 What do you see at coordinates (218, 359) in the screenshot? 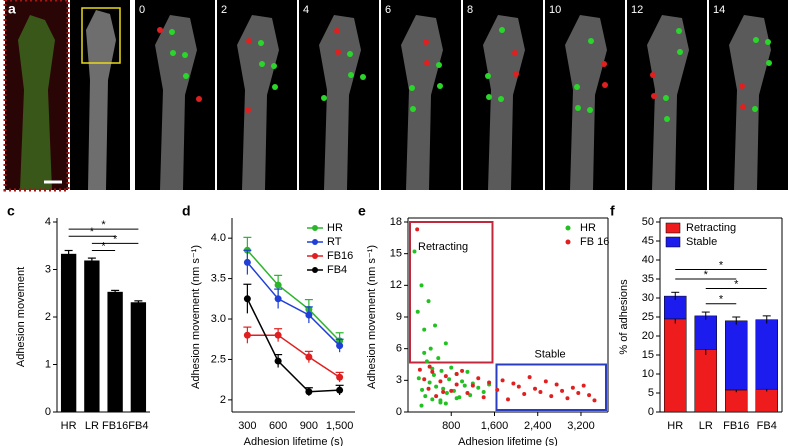
I see `y-tick-label: 2.5` at bounding box center [218, 359].